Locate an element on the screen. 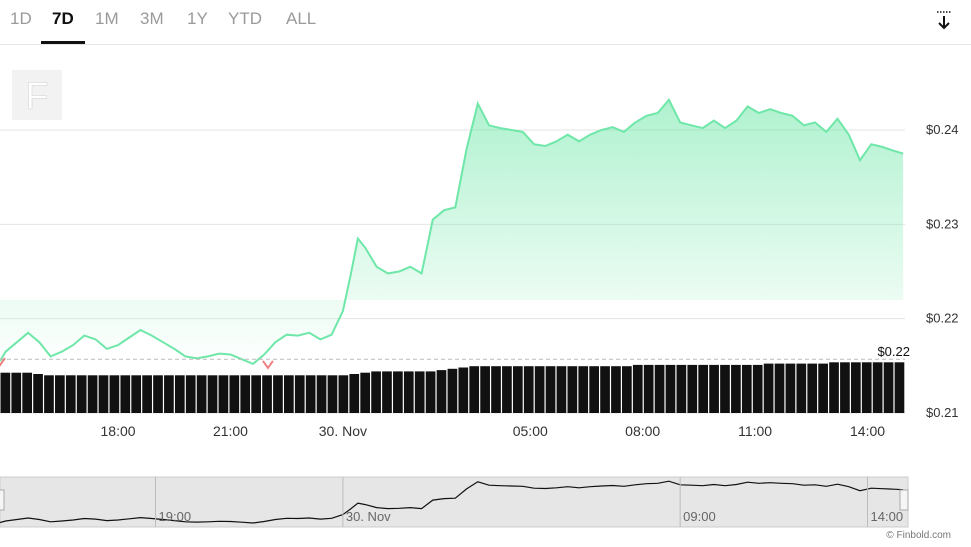 Image resolution: width=971 pixels, height=547 pixels. download-icon is located at coordinates (944, 20).